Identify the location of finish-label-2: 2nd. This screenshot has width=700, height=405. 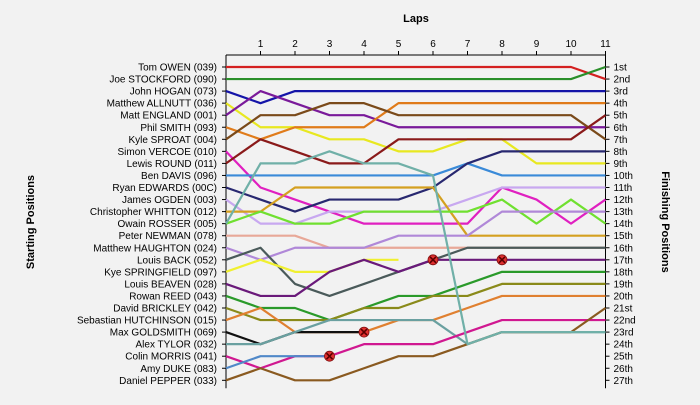
(622, 80).